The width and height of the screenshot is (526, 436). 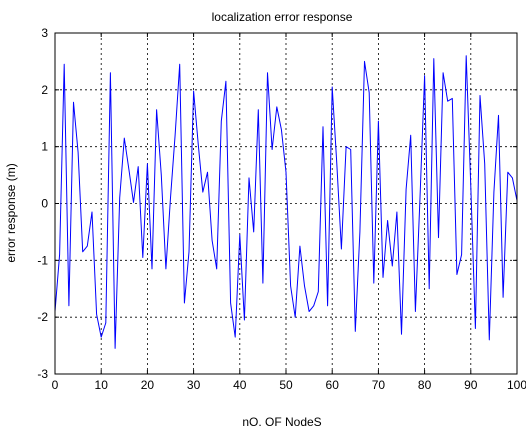 What do you see at coordinates (44, 90) in the screenshot?
I see `y-tick-label: 2` at bounding box center [44, 90].